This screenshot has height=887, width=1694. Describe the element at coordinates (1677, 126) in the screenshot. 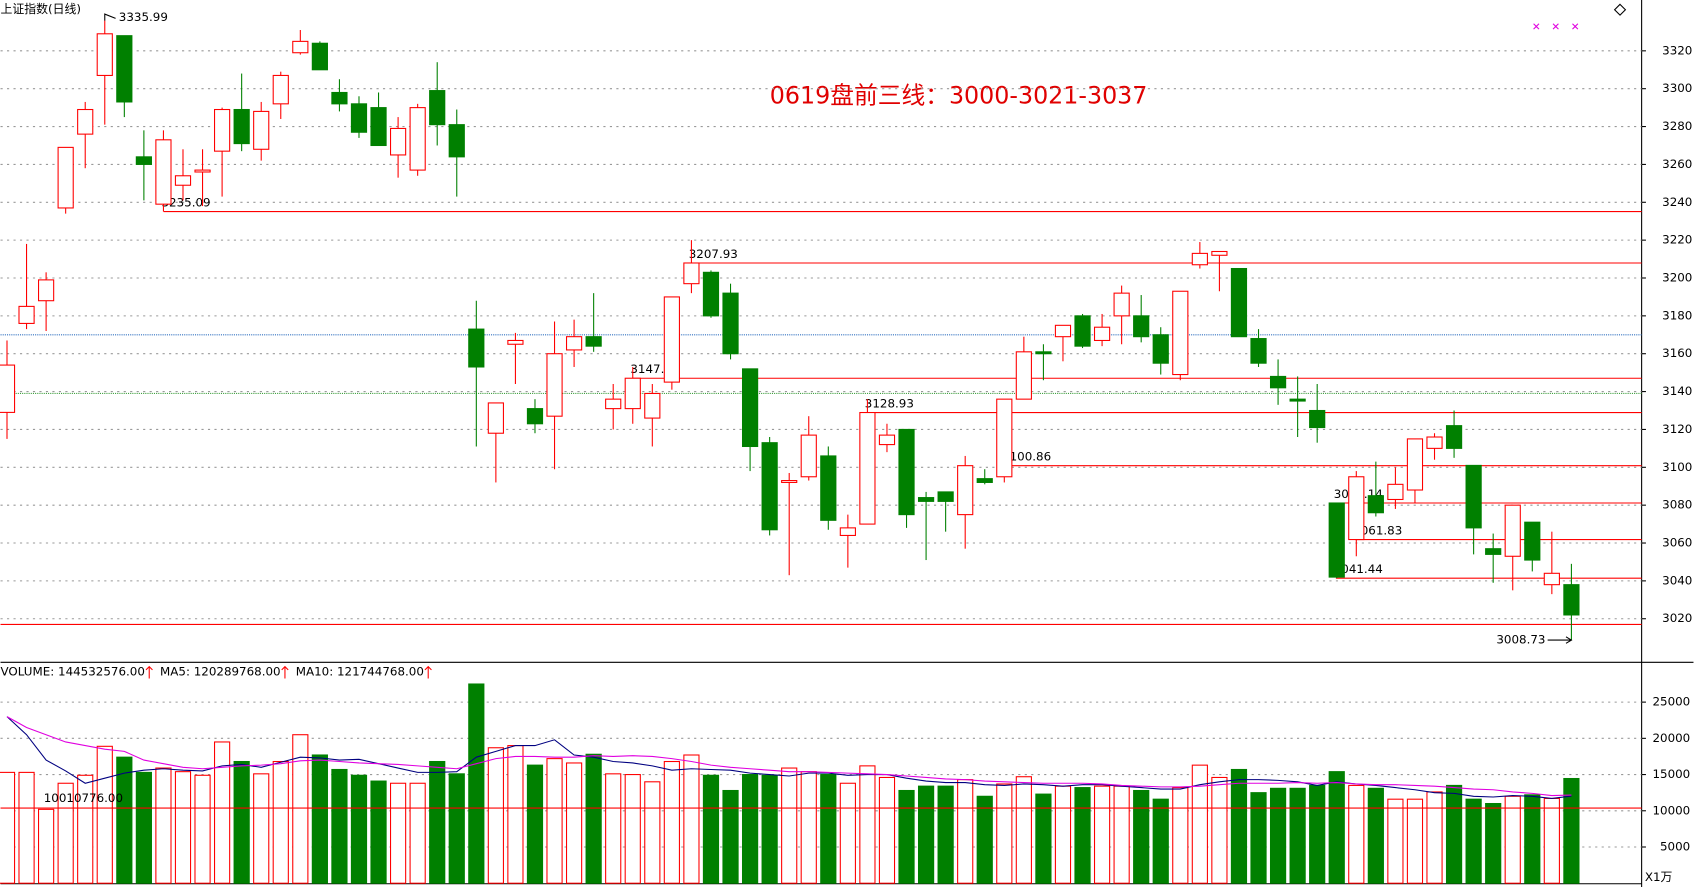

I see `y-tick-label: 3280` at that location.